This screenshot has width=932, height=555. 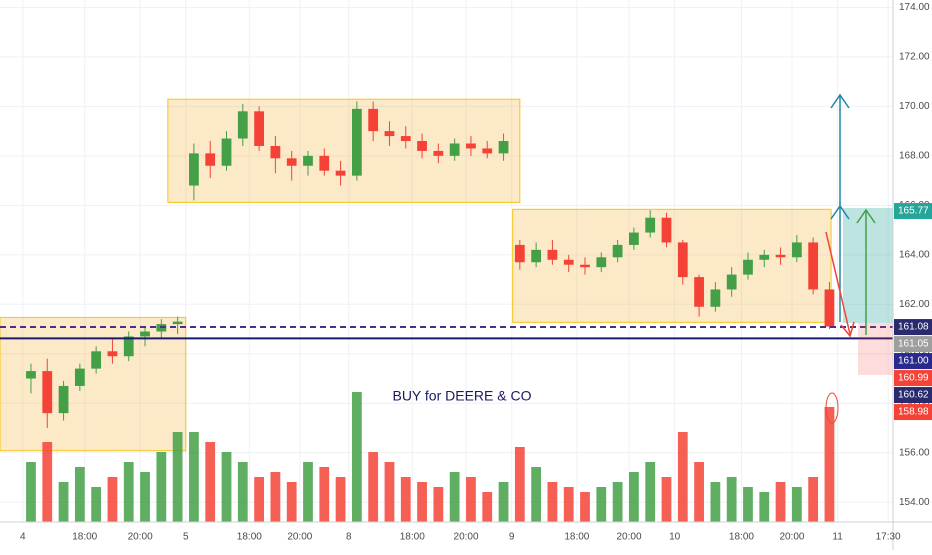 I want to click on price-label: 161.05, so click(x=913, y=344).